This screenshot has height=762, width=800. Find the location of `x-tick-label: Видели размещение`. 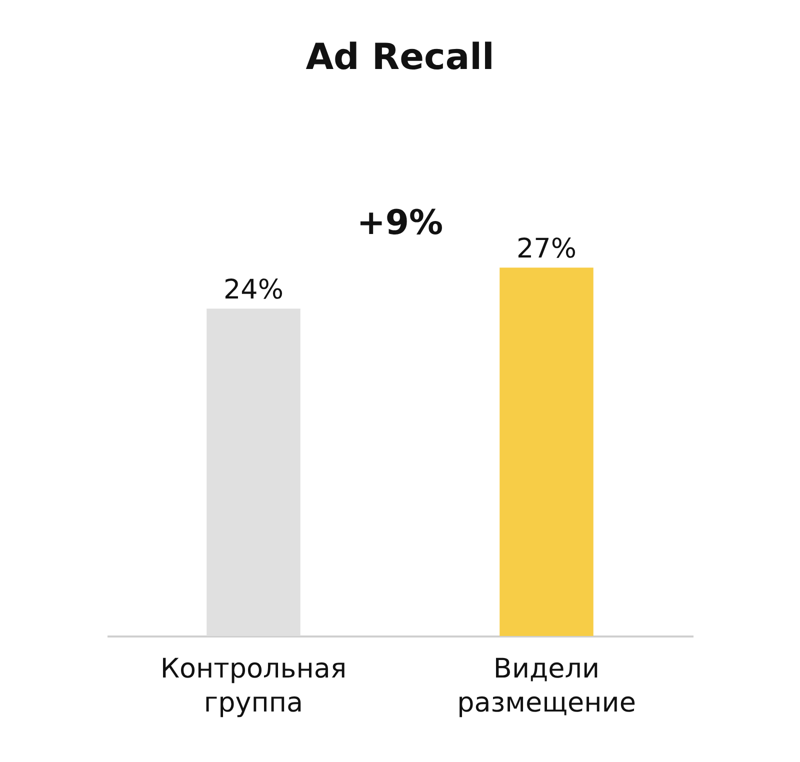

x-tick-label: Видели размещение is located at coordinates (546, 686).